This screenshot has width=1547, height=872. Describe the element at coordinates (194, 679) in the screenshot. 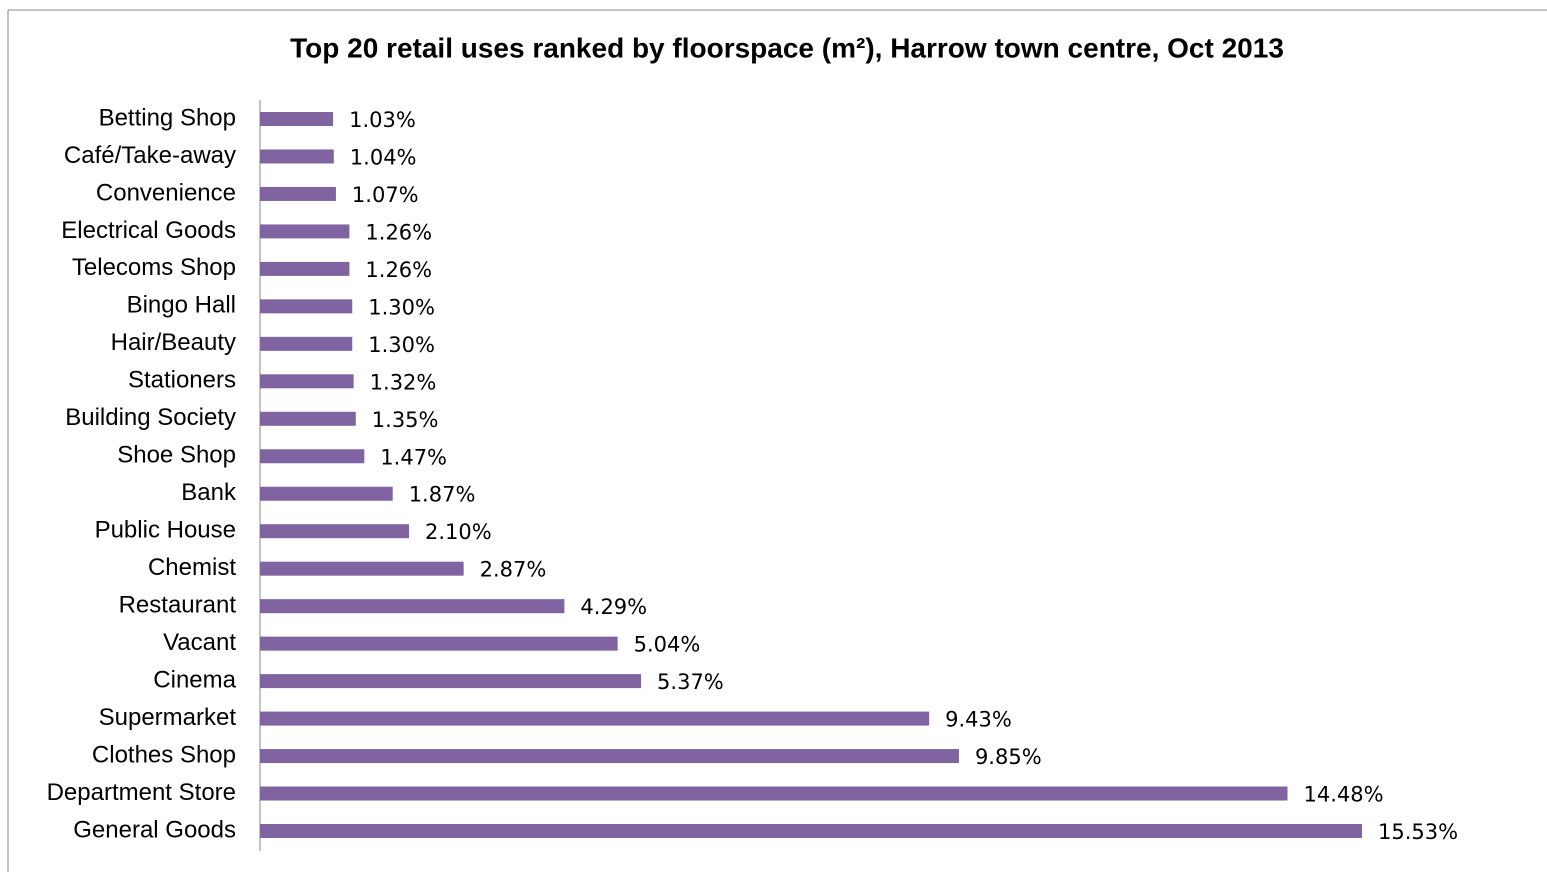

I see `y-tick-label: Cinema` at that location.